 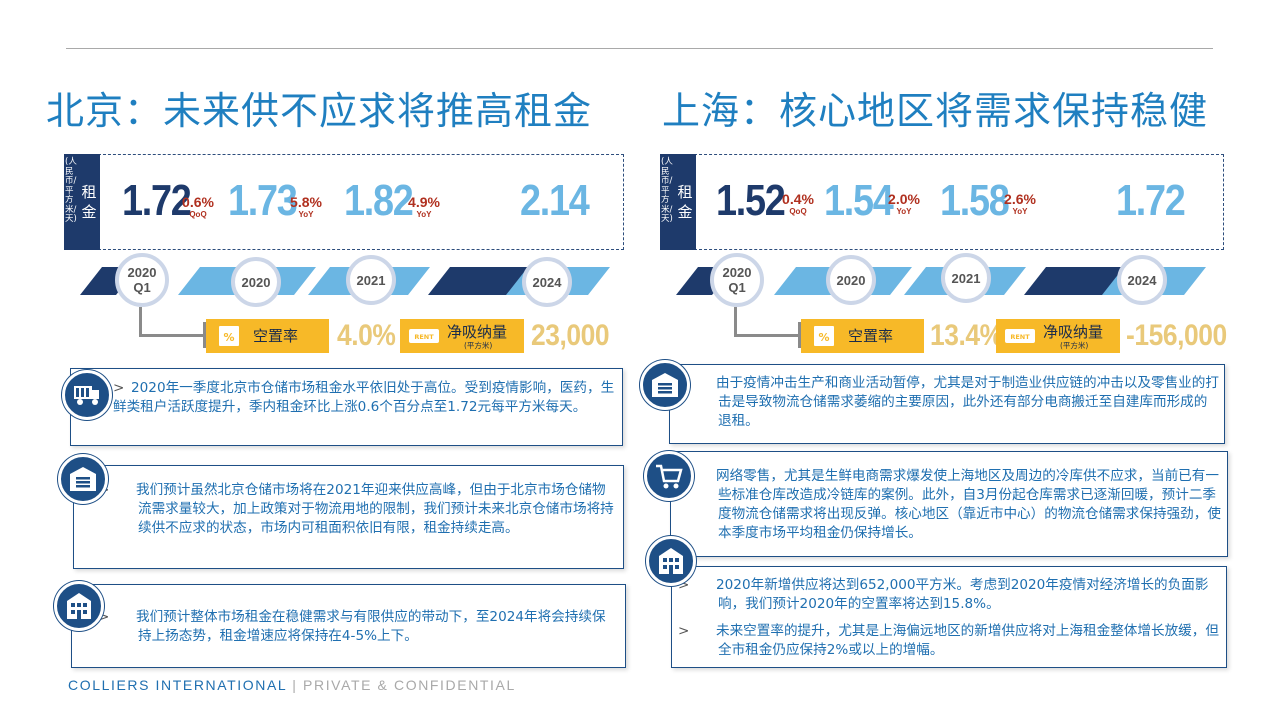 I want to click on shanghai-rent-2020q1: 1.52, so click(x=751, y=200).